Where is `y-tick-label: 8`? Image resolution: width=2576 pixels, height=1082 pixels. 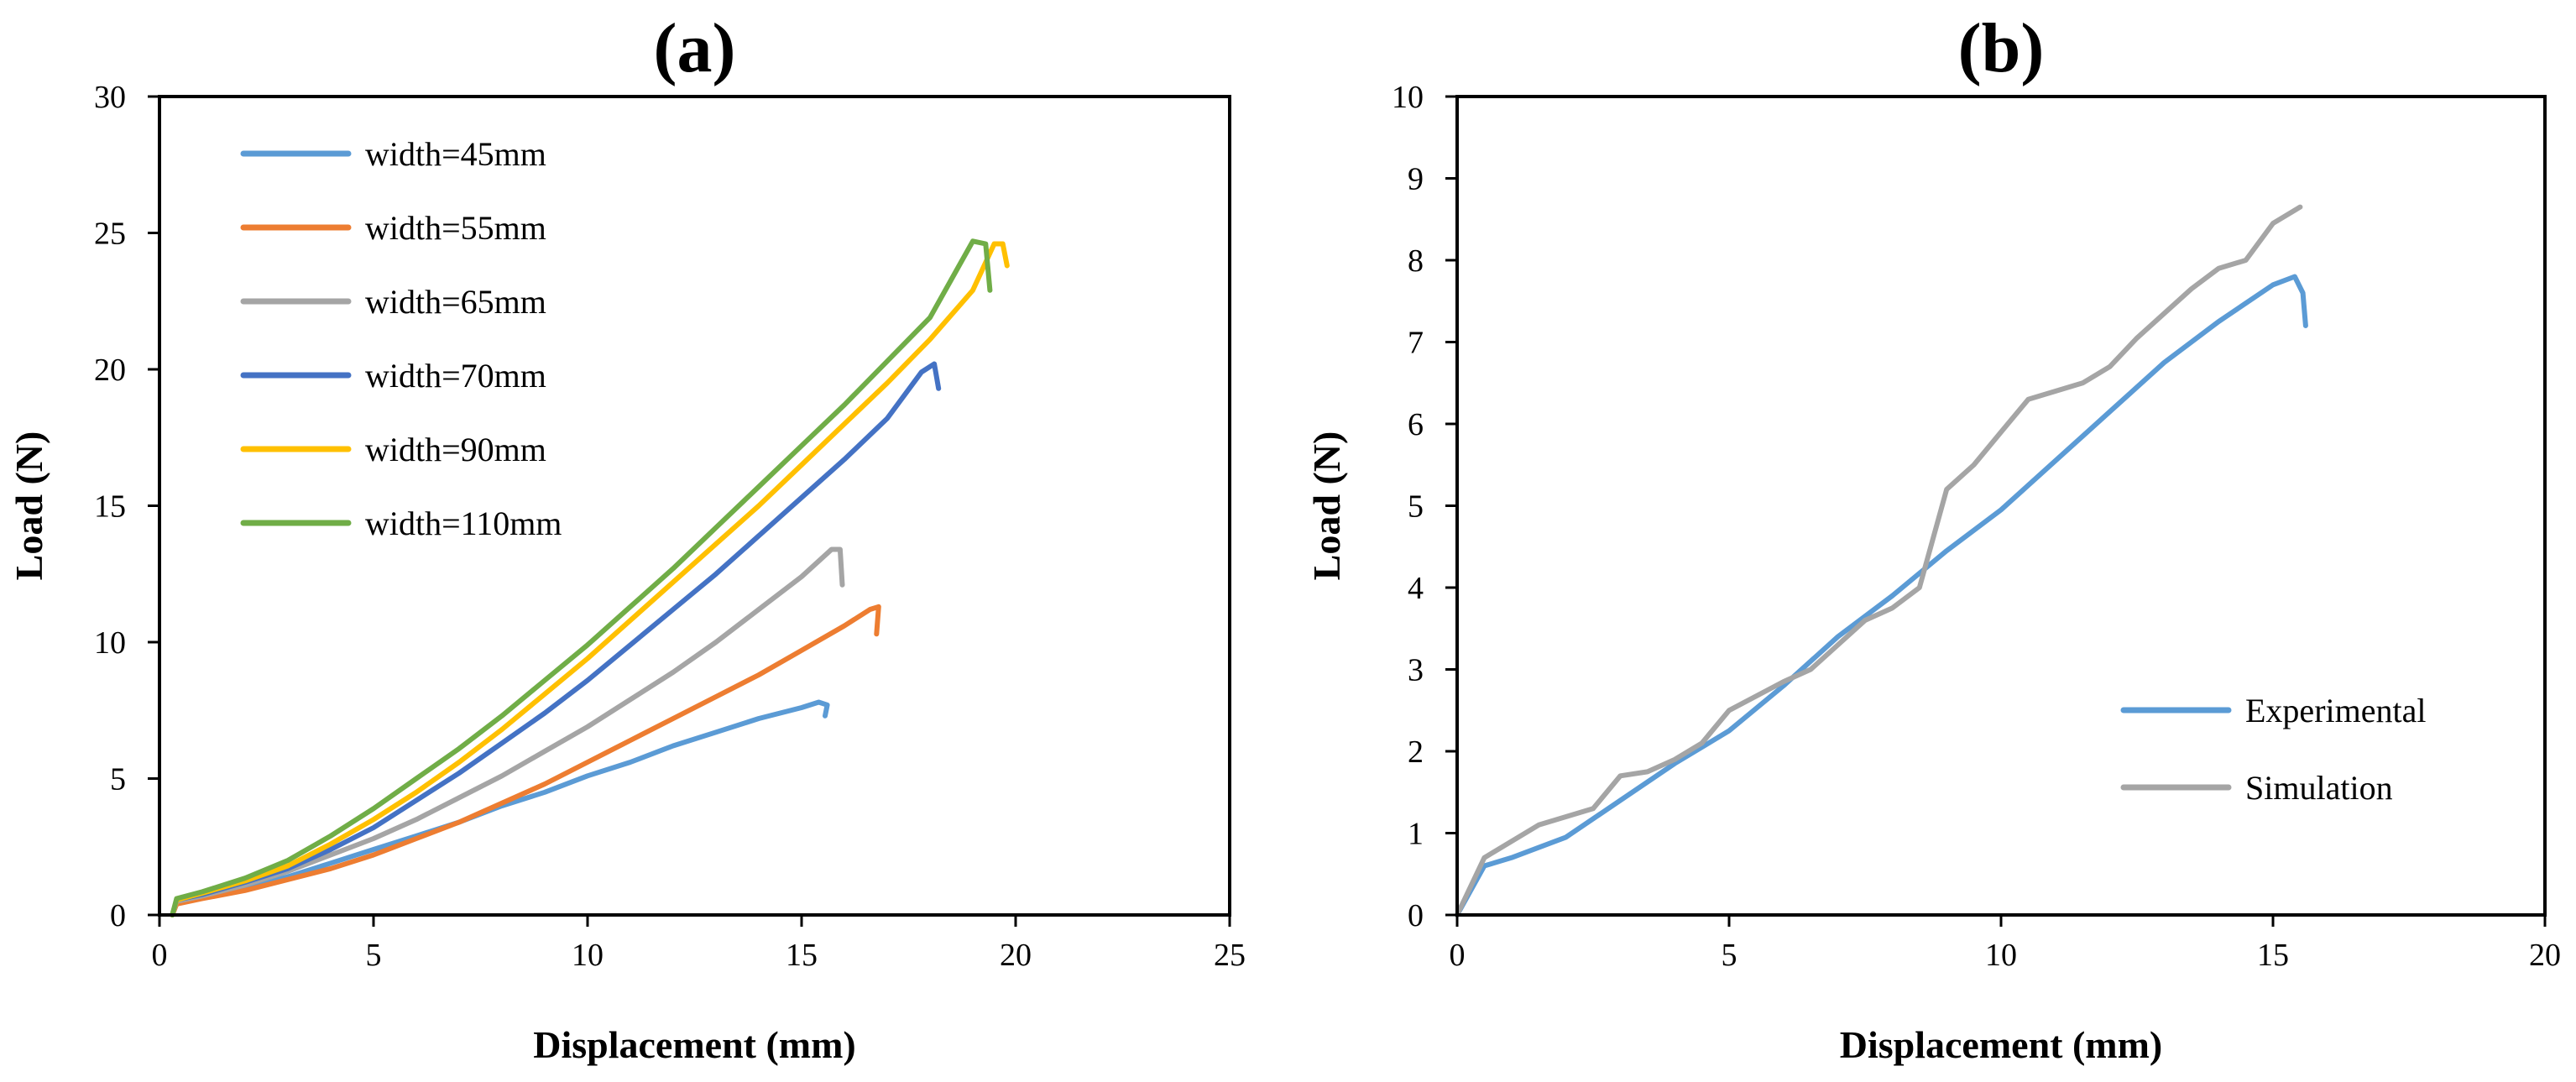 y-tick-label: 8 is located at coordinates (1416, 261).